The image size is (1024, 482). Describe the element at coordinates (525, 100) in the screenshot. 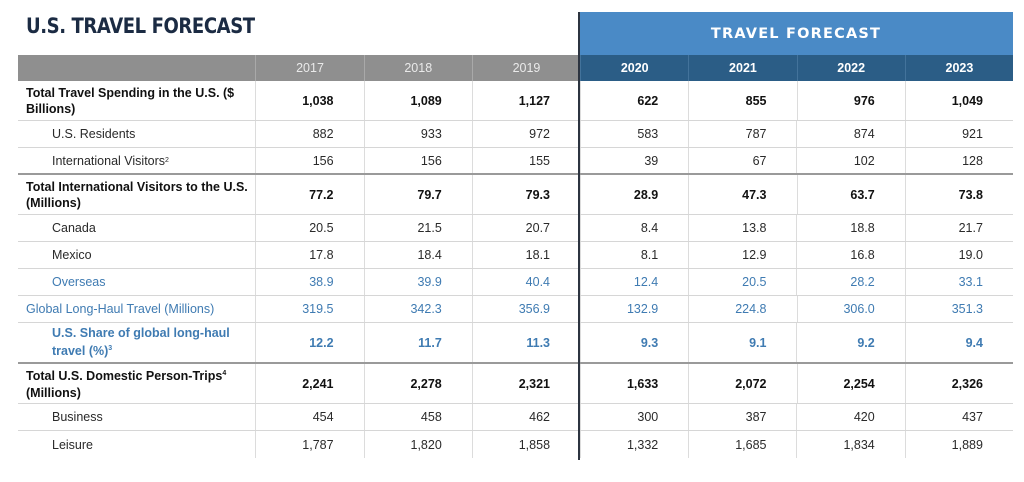

I see `cell-value: 1,127` at that location.